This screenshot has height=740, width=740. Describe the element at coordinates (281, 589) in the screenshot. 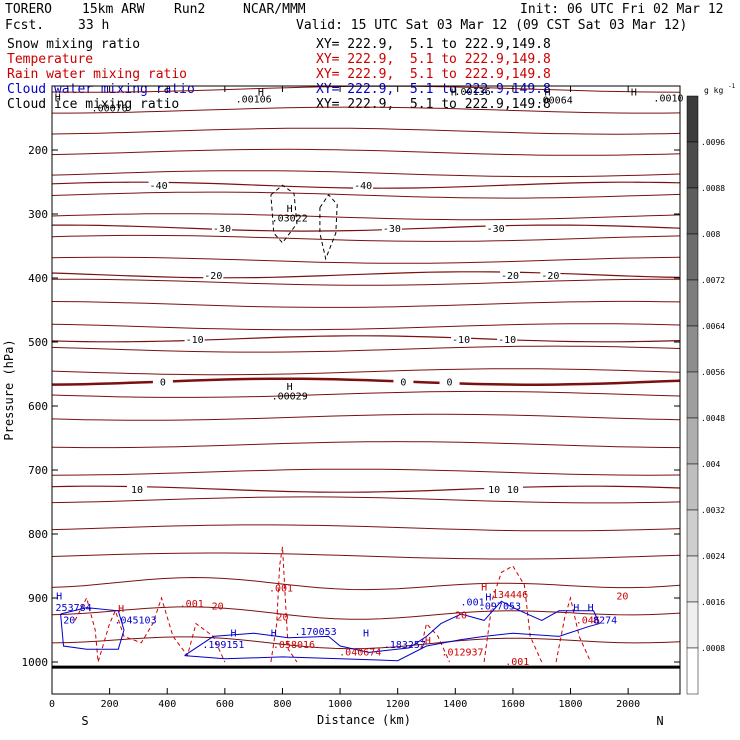

I see `contour-value-label: .001` at that location.